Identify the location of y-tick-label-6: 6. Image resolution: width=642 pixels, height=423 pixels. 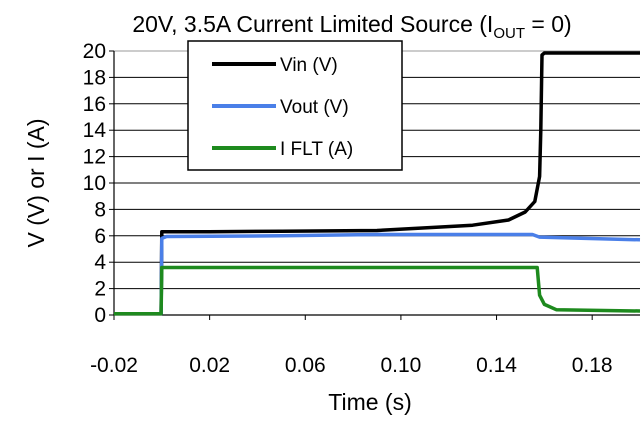
(100, 236).